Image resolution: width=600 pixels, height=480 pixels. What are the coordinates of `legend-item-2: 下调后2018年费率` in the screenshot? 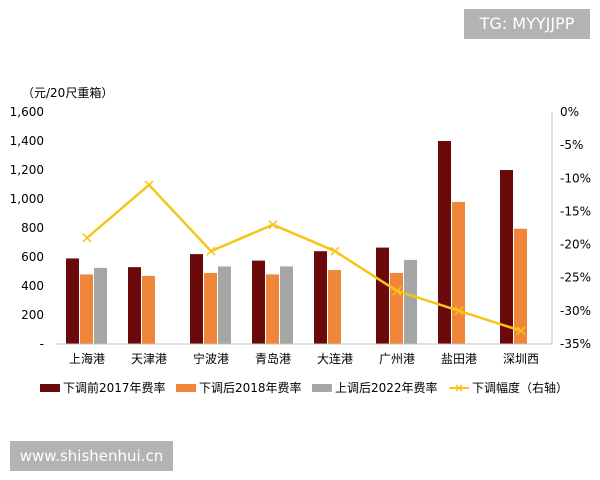 It's located at (239, 387).